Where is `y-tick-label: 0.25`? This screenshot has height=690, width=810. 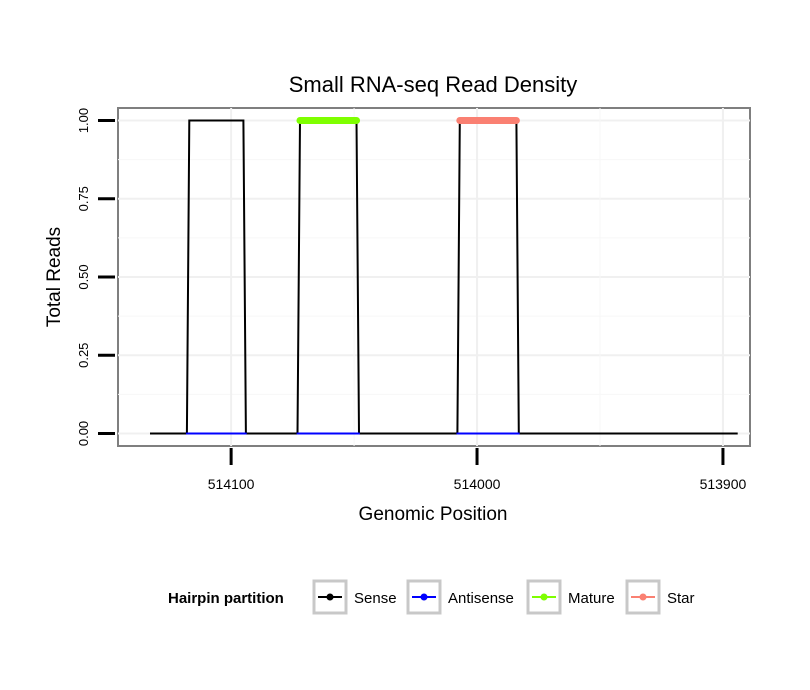 y-tick-label: 0.25 is located at coordinates (83, 355).